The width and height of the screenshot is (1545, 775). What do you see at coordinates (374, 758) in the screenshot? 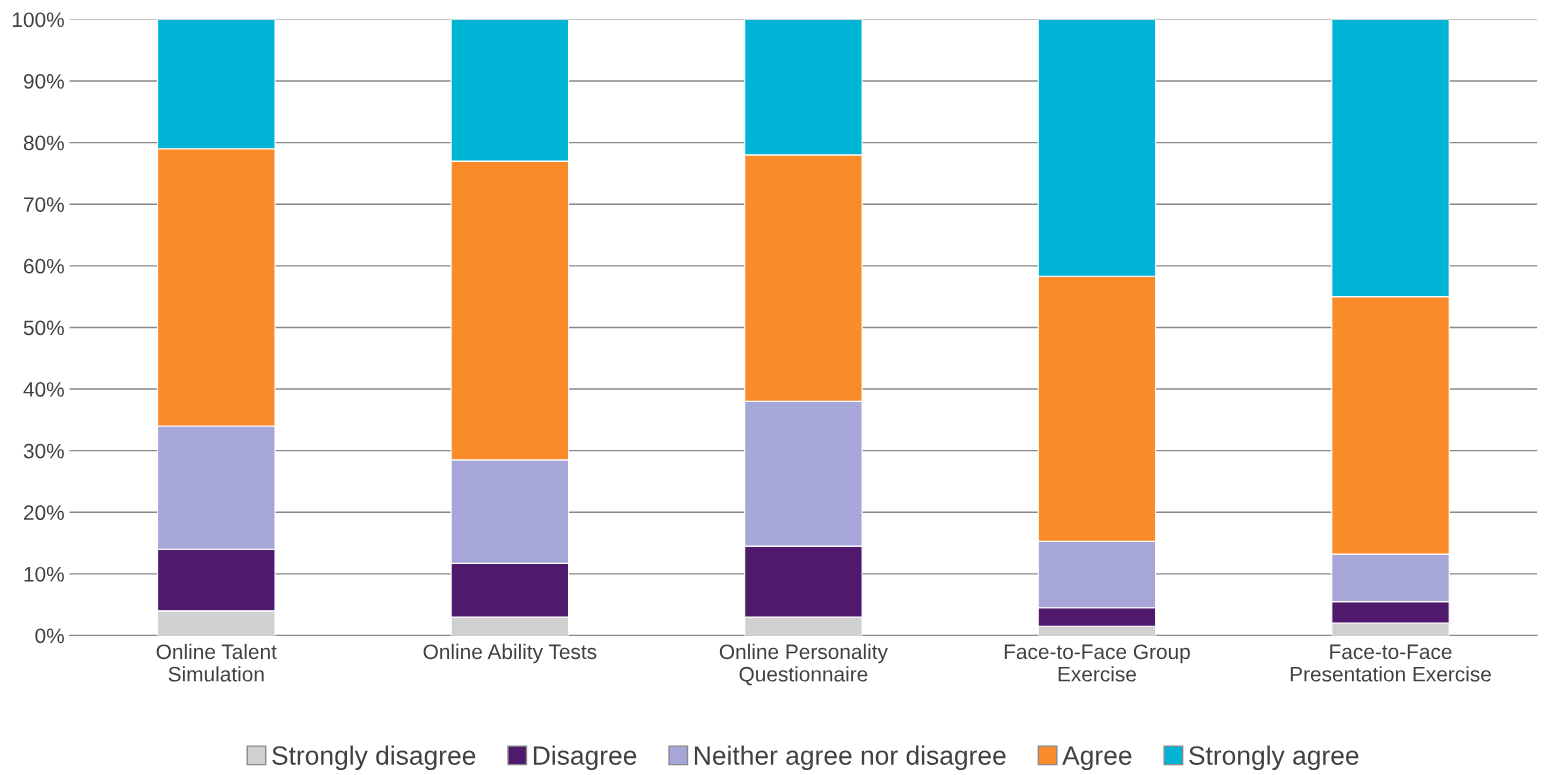
I see `legend-label: Strongly disagree` at bounding box center [374, 758].